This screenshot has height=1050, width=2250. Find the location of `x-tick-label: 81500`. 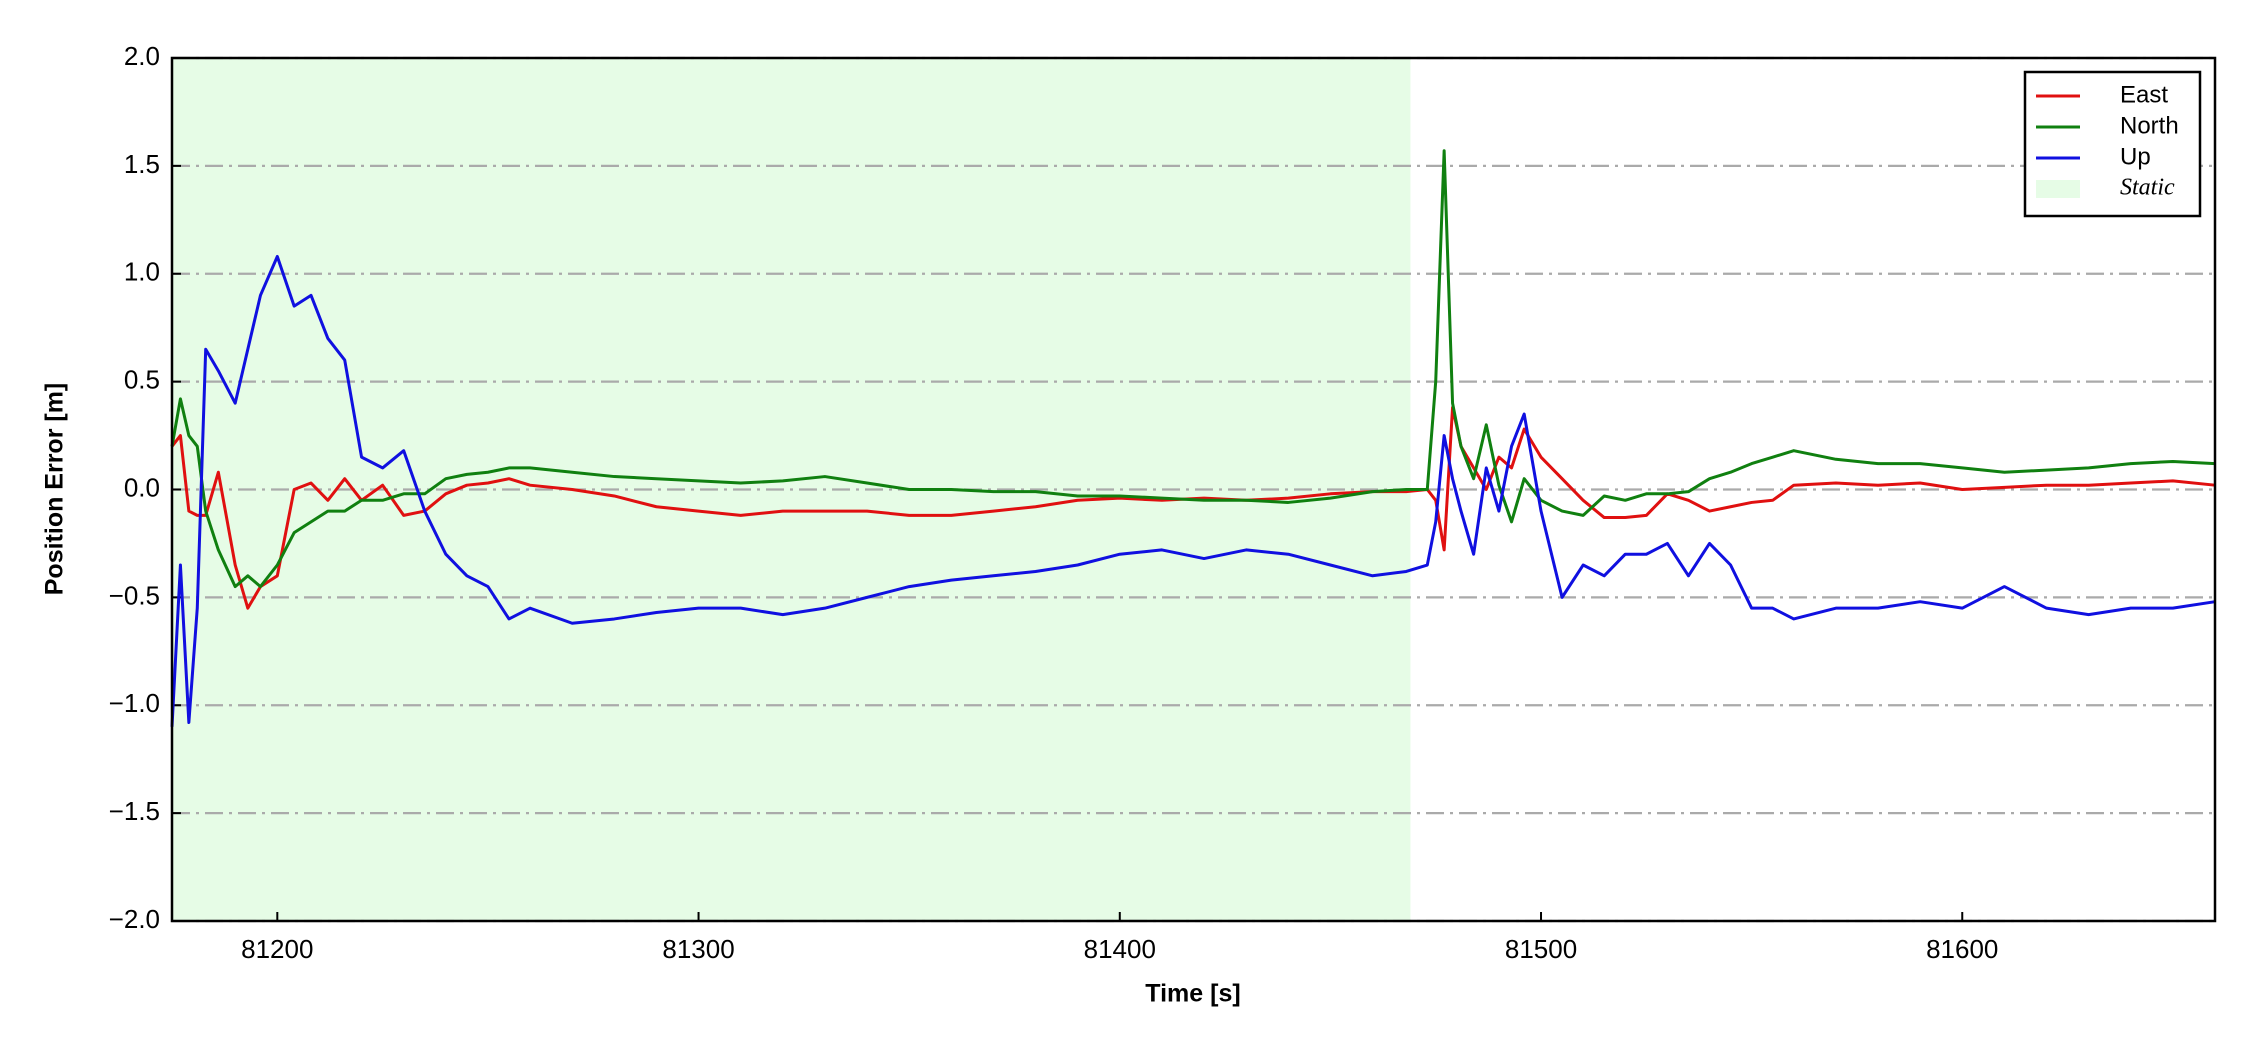

x-tick-label: 81500 is located at coordinates (1541, 949).